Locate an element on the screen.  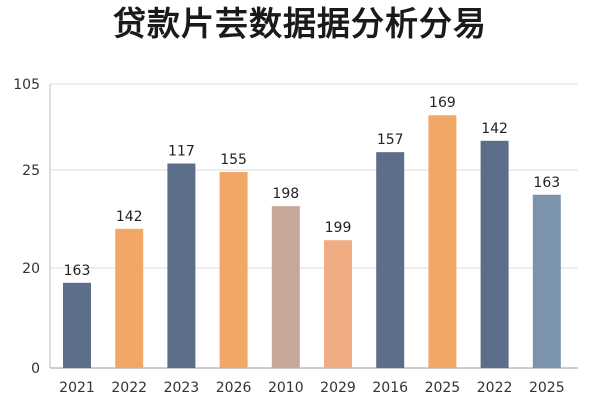
data-label: 169 is located at coordinates (442, 103).